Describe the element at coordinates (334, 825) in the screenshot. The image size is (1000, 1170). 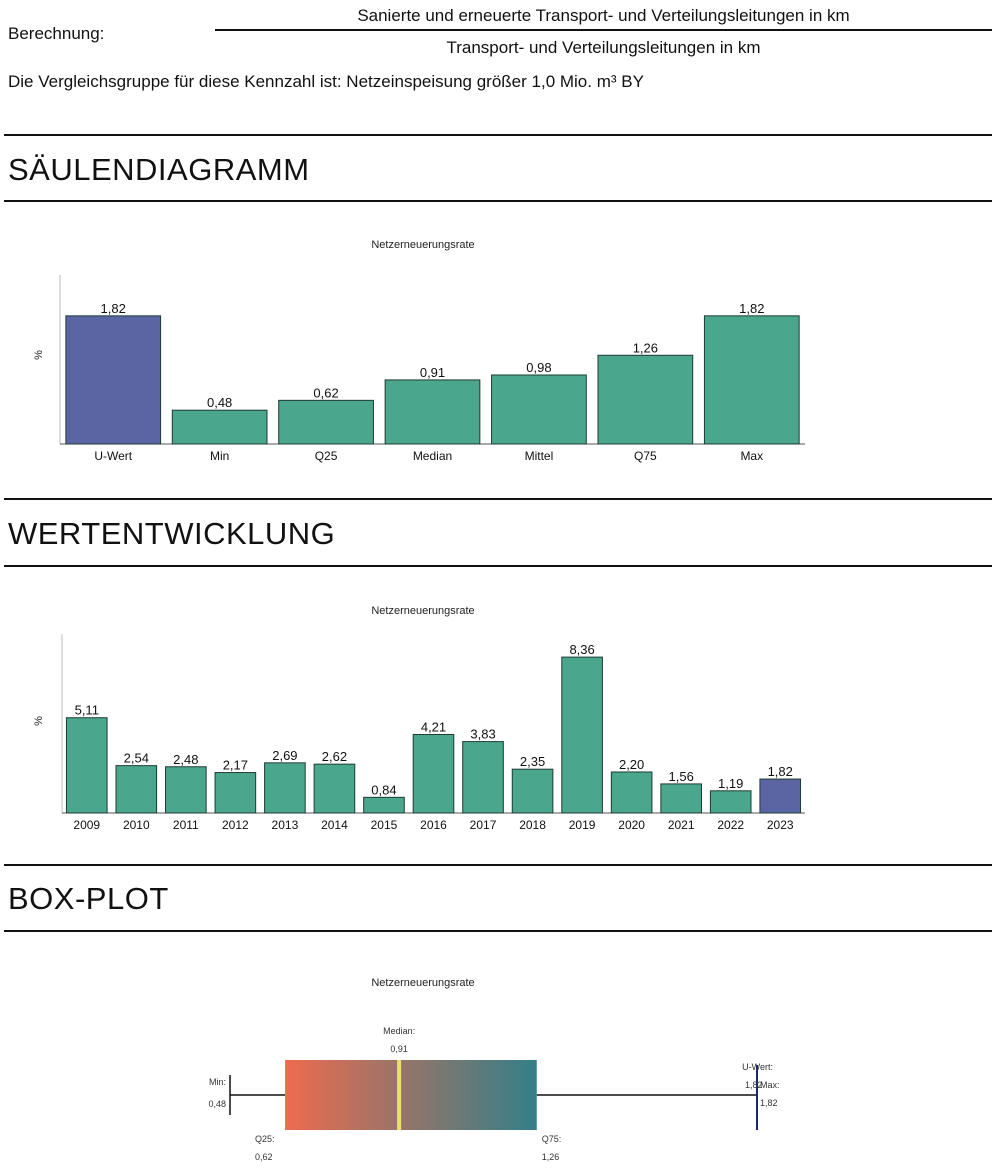
I see `x-tick-label: 2014` at that location.